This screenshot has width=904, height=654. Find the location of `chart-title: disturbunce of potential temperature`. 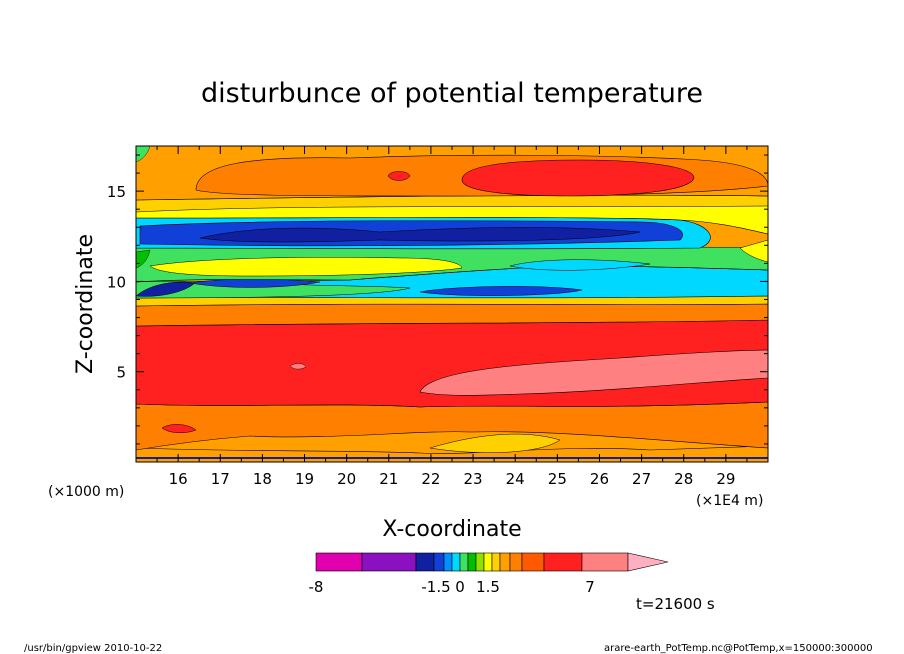

chart-title: disturbunce of potential temperature is located at coordinates (452, 93).